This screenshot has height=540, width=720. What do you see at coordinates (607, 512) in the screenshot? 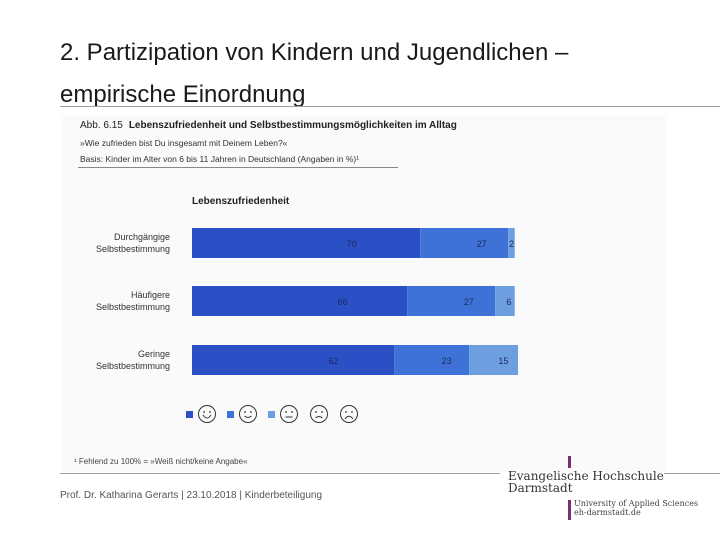
I see `logo-sub-line2: eh-darmstadt.de` at bounding box center [607, 512].